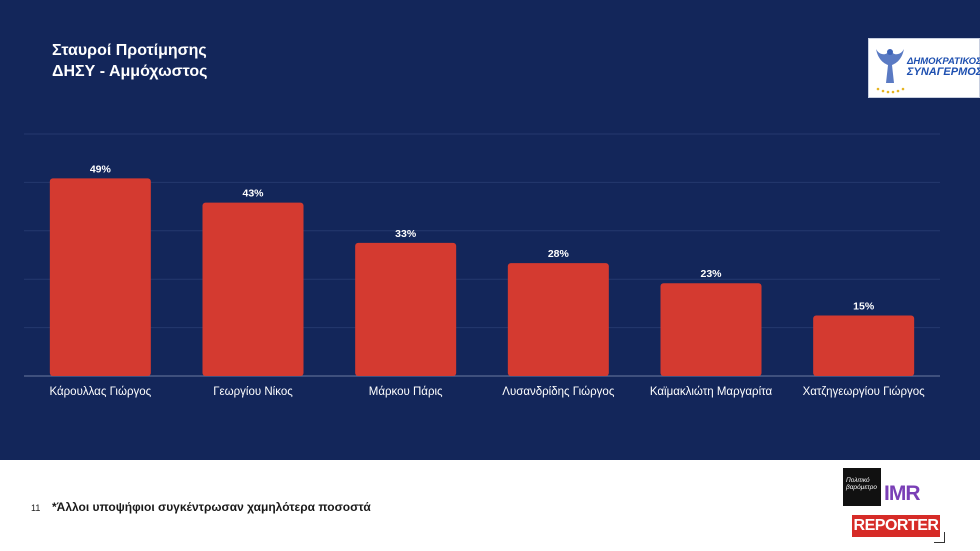 The width and height of the screenshot is (980, 551). Describe the element at coordinates (129, 50) in the screenshot. I see `title-line-1: Σταυροί Προτίμησης` at that location.